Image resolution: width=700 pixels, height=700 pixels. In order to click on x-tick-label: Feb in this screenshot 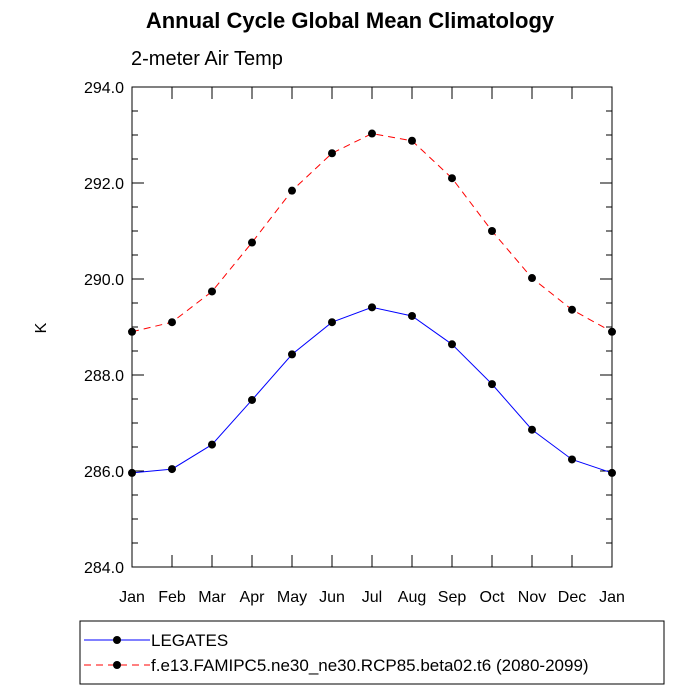, I will do `click(172, 597)`.